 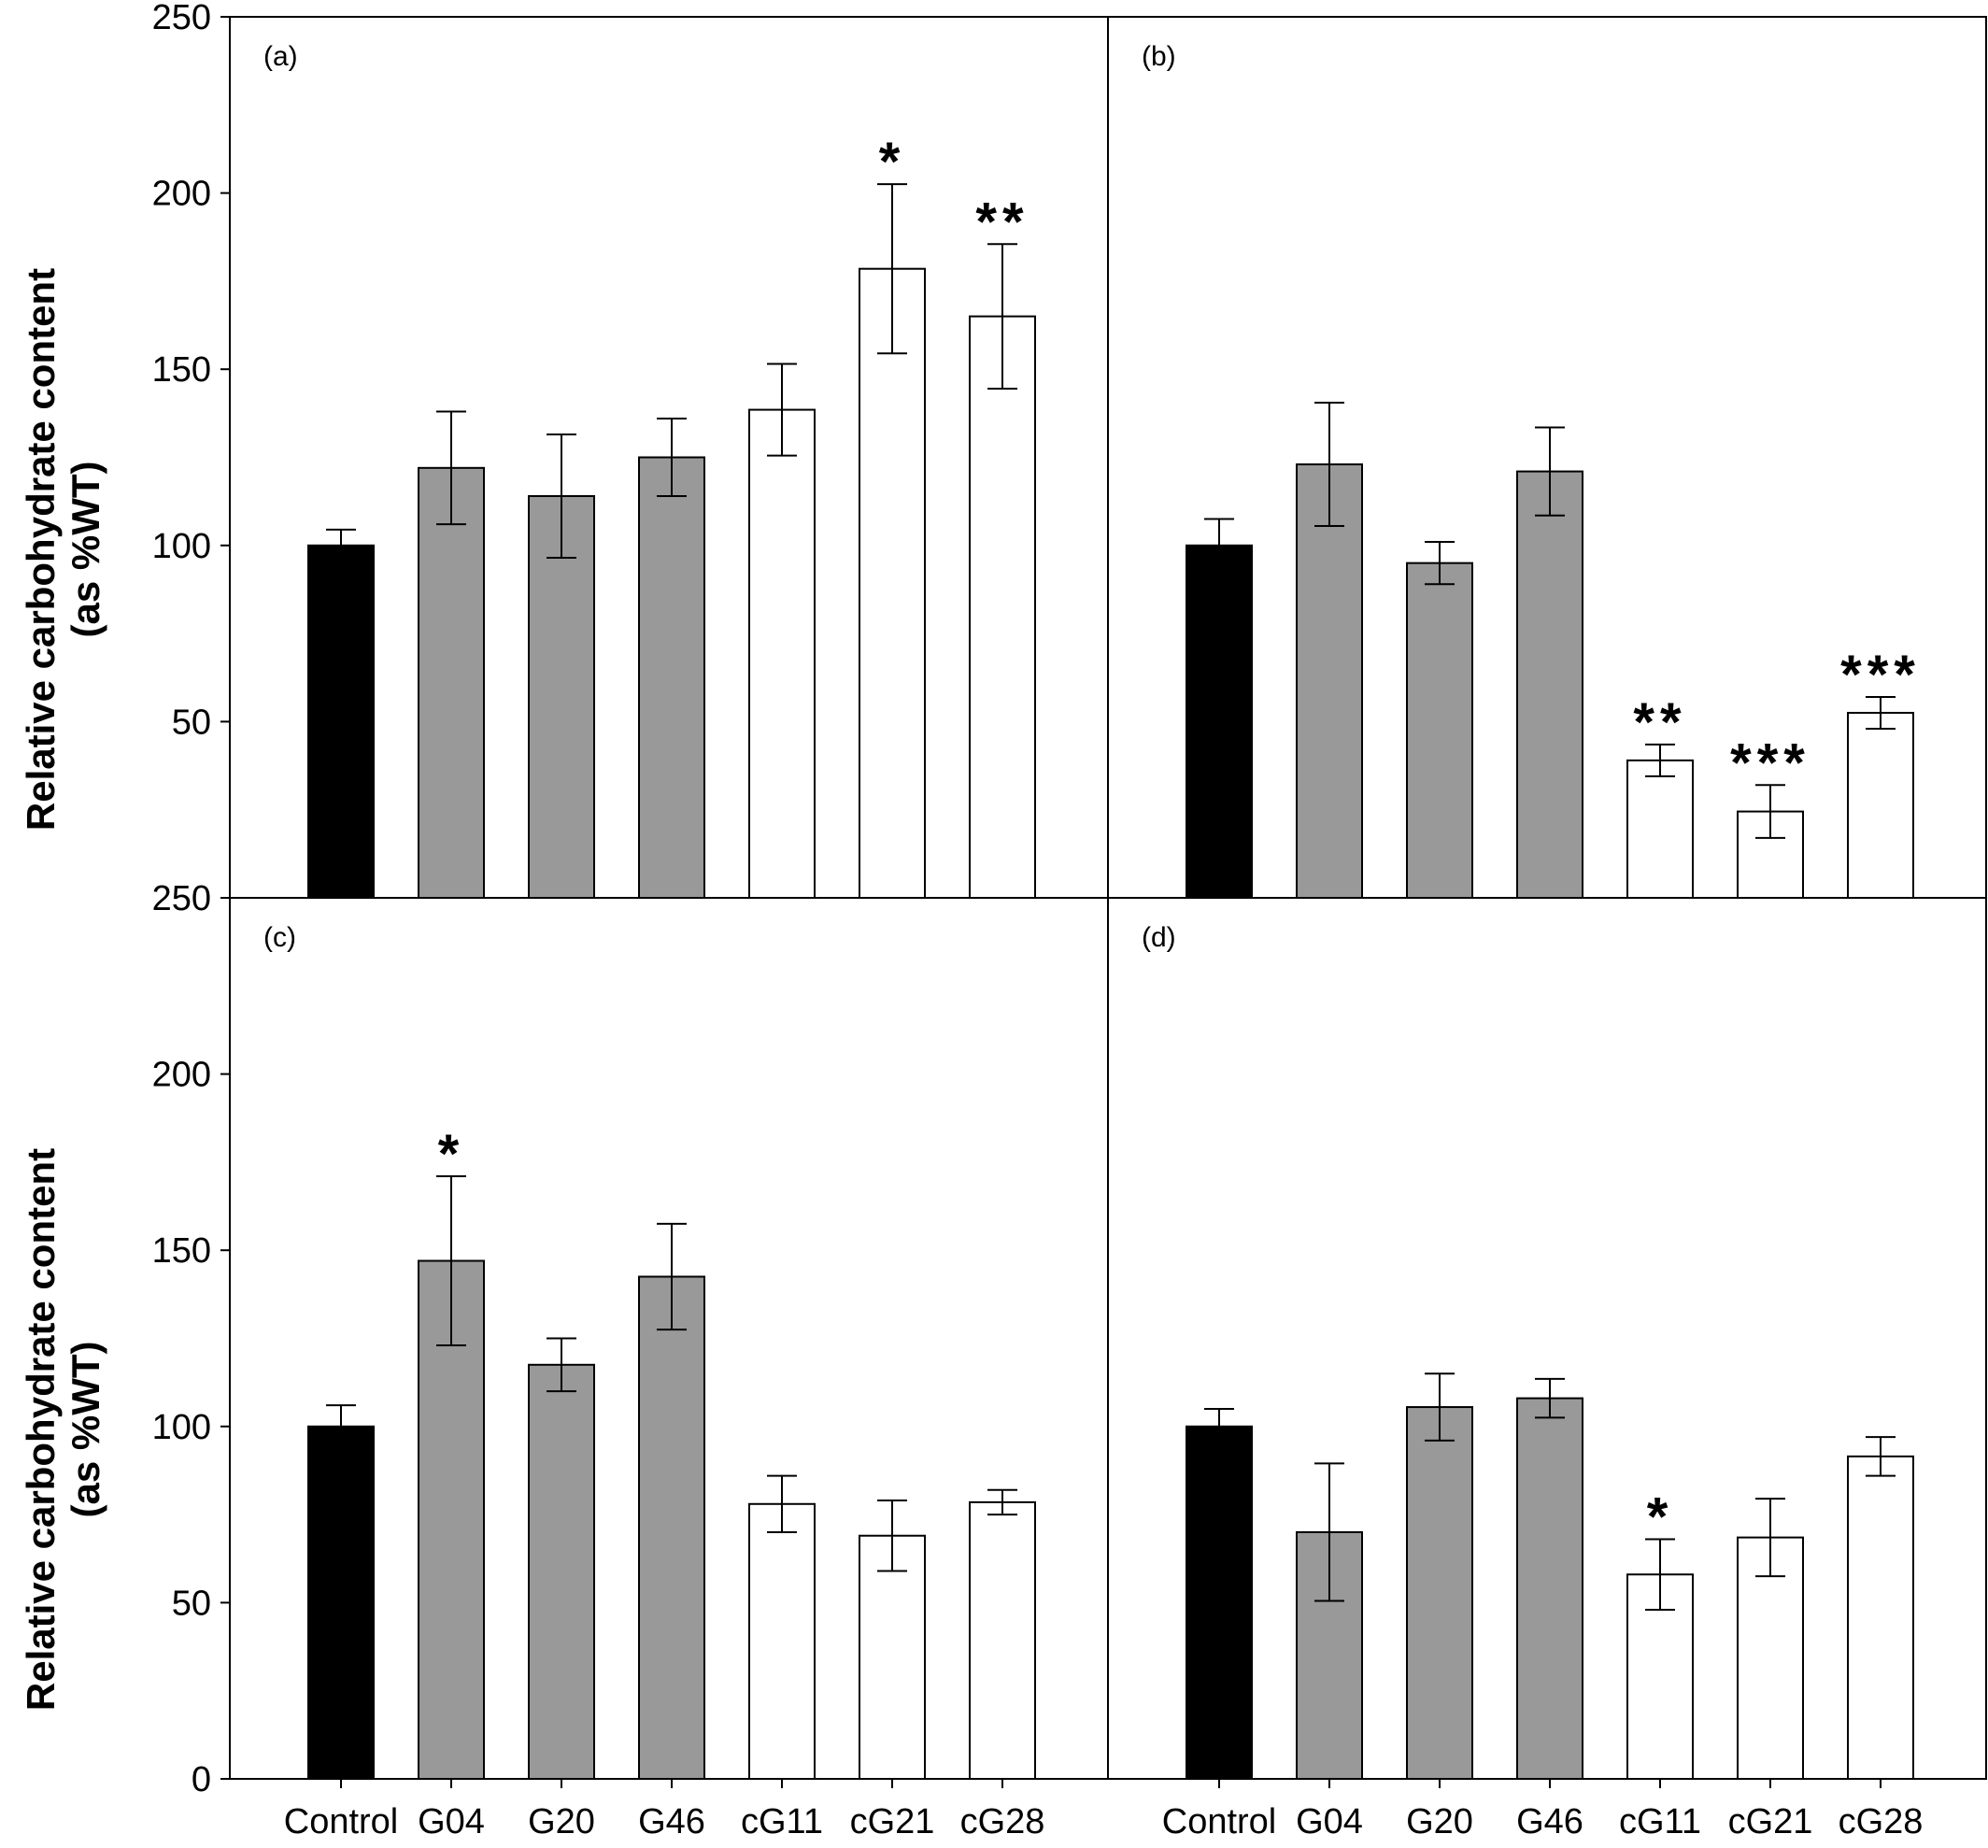 I want to click on panel-label: (b), so click(x=1159, y=56).